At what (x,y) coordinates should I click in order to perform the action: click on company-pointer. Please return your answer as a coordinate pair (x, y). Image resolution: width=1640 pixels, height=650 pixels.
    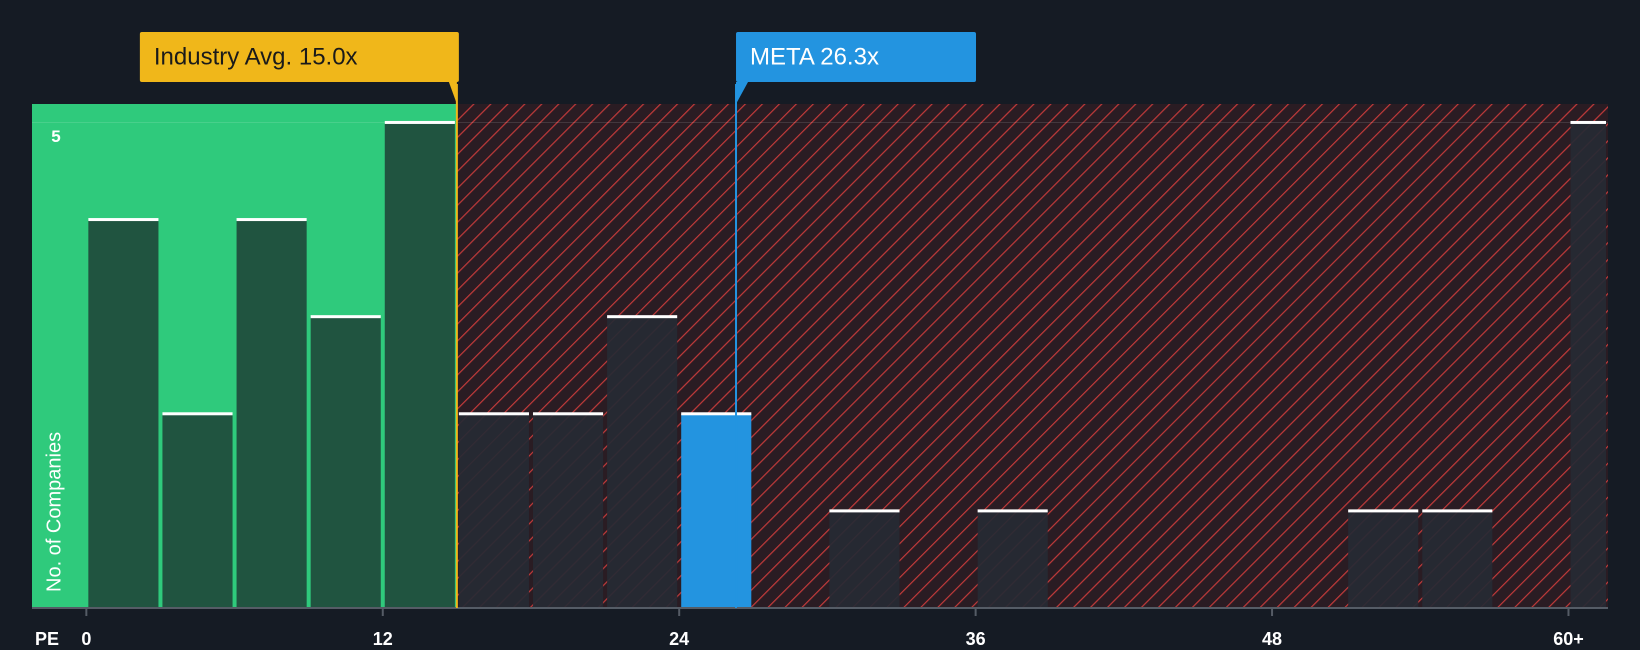
    Looking at the image, I should click on (742, 93).